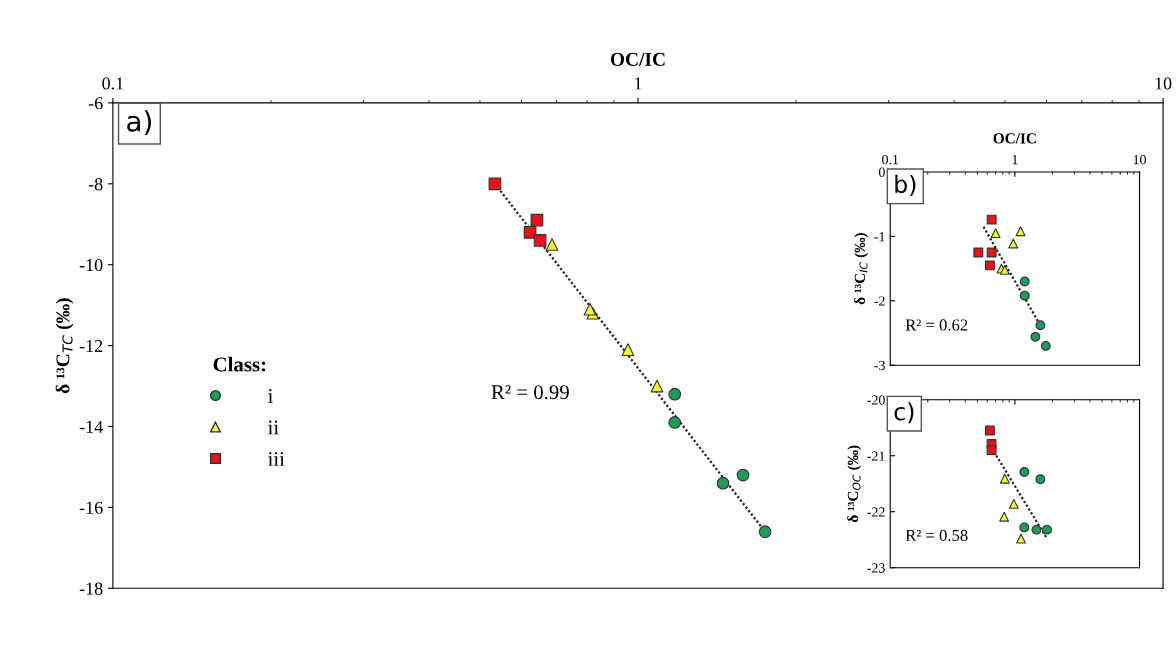 The width and height of the screenshot is (1176, 664). What do you see at coordinates (276, 459) in the screenshot?
I see `legend-label: iii` at bounding box center [276, 459].